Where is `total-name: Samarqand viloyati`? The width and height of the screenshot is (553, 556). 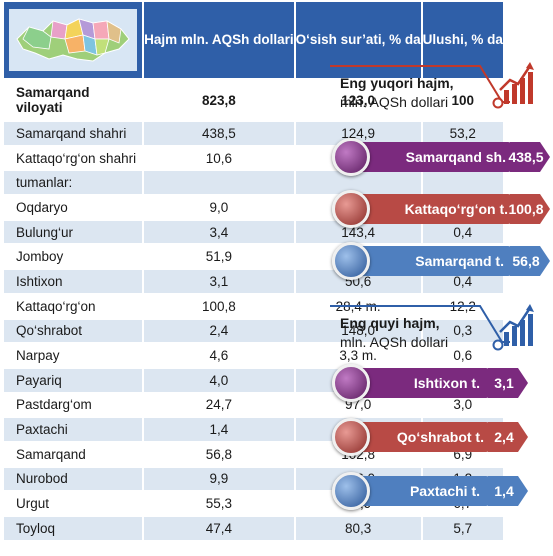 total-name: Samarqand viloyati is located at coordinates (73, 99).